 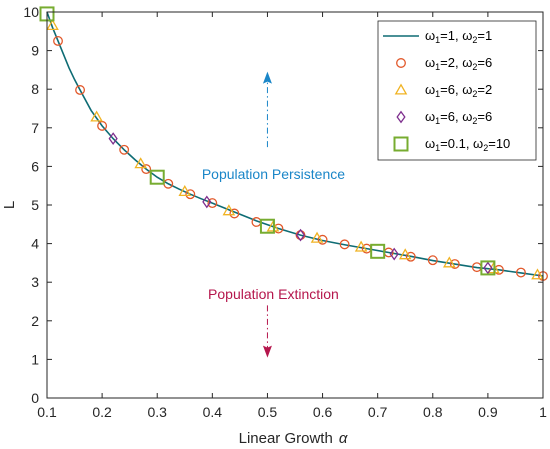 What do you see at coordinates (401, 89) in the screenshot?
I see `legend-marker-triangle` at bounding box center [401, 89].